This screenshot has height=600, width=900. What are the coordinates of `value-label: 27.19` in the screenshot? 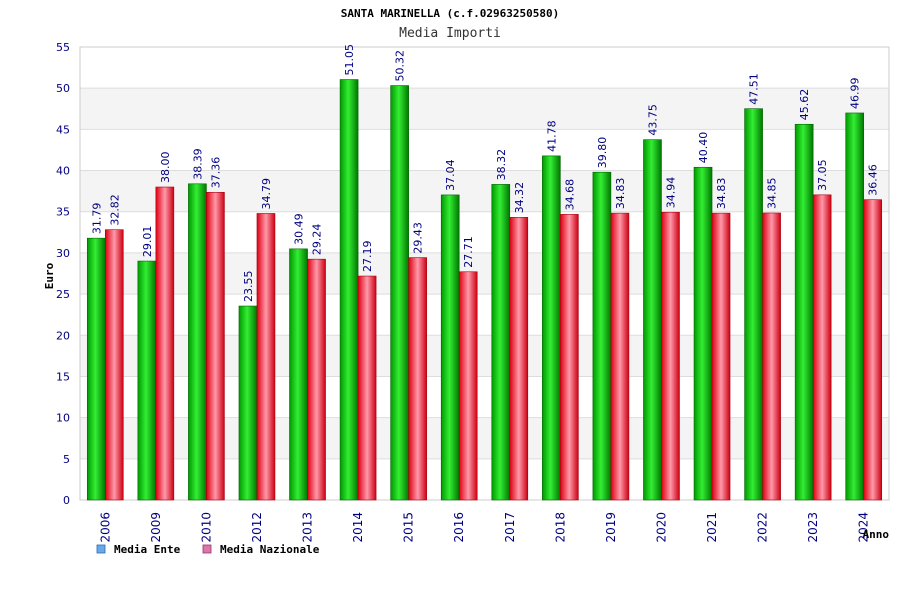 It's located at (367, 257).